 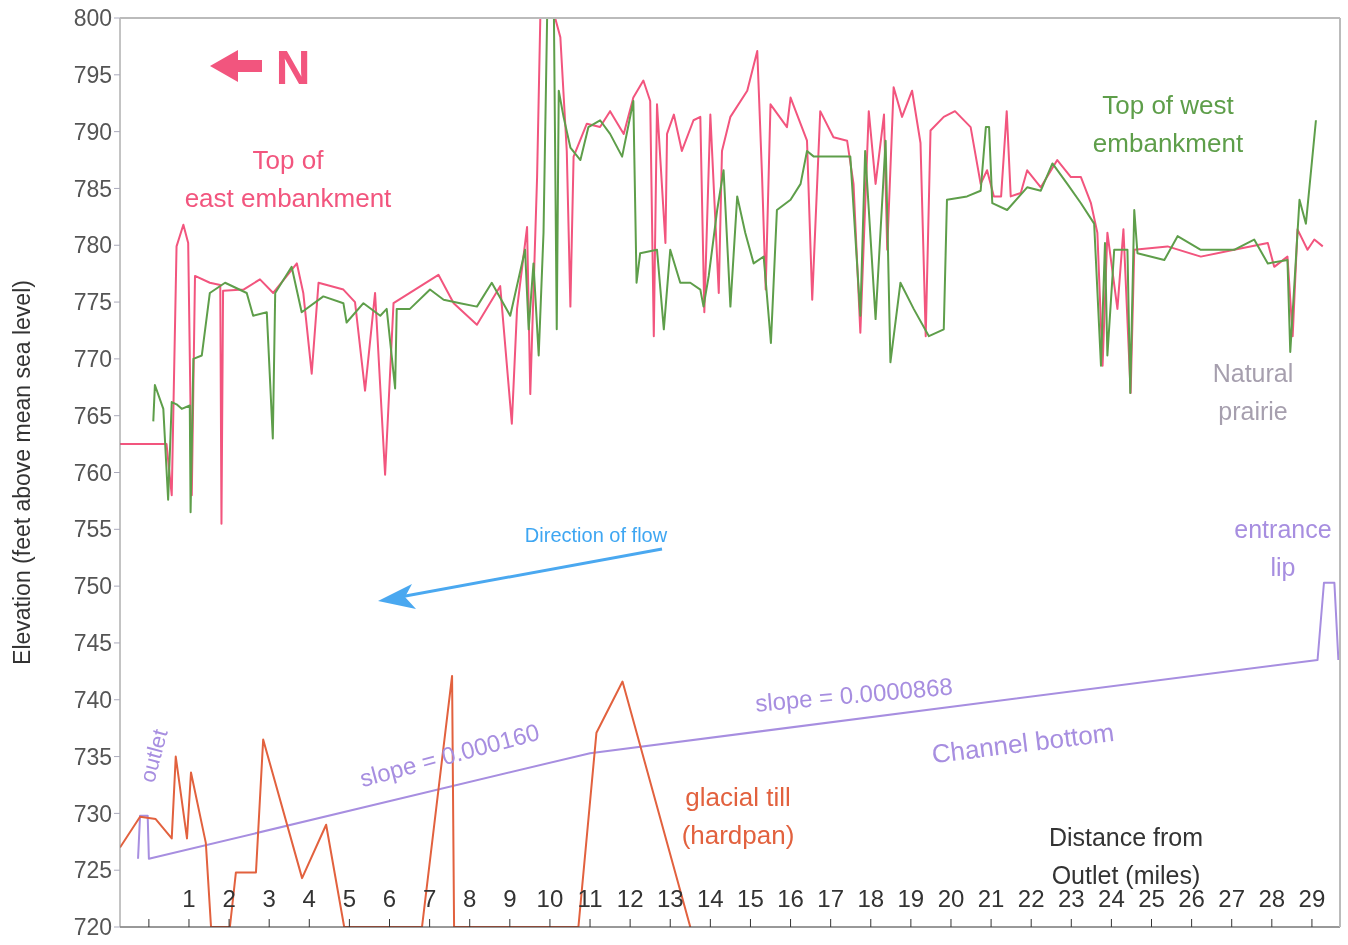 What do you see at coordinates (1283, 547) in the screenshot?
I see `annotation: entrance lip` at bounding box center [1283, 547].